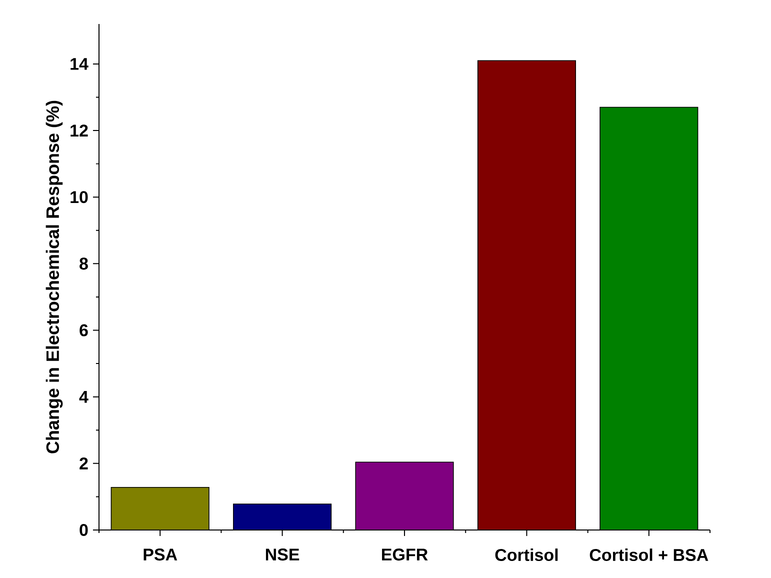  I want to click on y-axis-title: Change in Electrochemical Response (%), so click(54, 277).